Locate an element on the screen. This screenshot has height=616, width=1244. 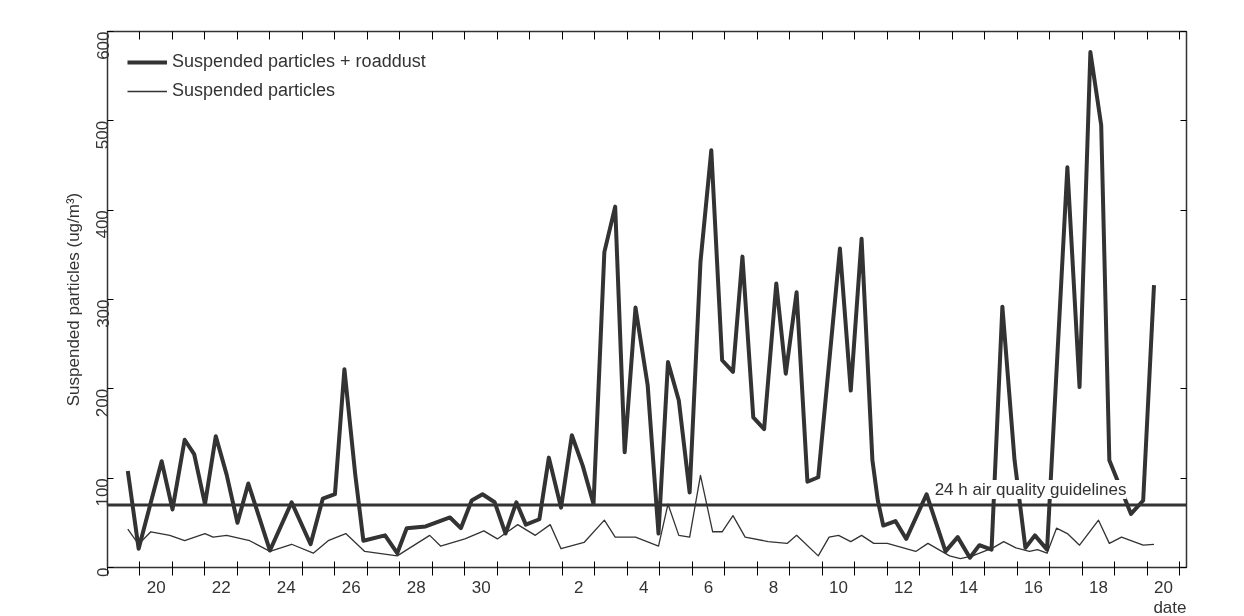
x-tick-label: 18 is located at coordinates (1098, 587).